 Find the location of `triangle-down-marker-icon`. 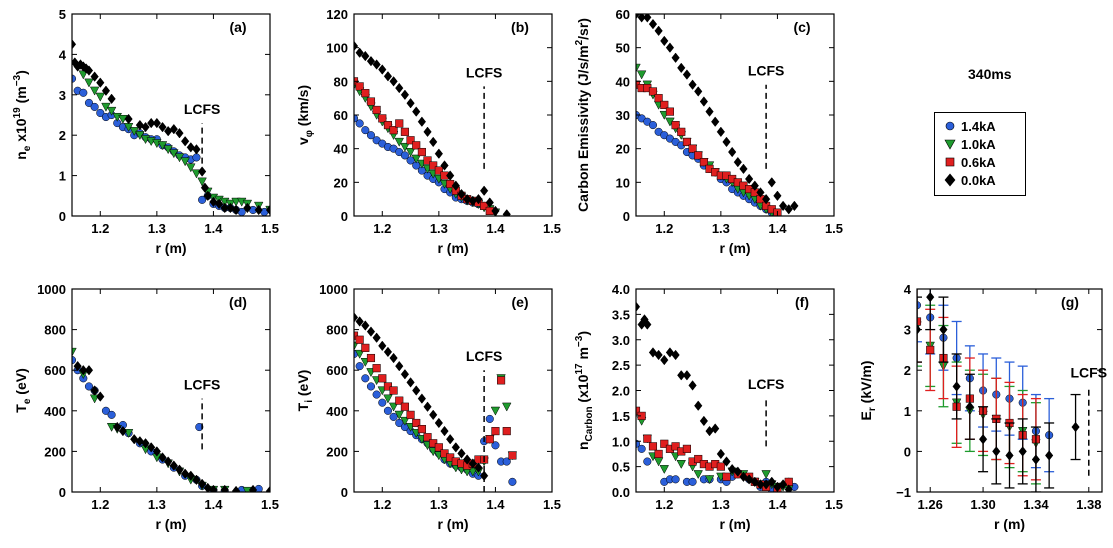

triangle-down-marker-icon is located at coordinates (950, 144).